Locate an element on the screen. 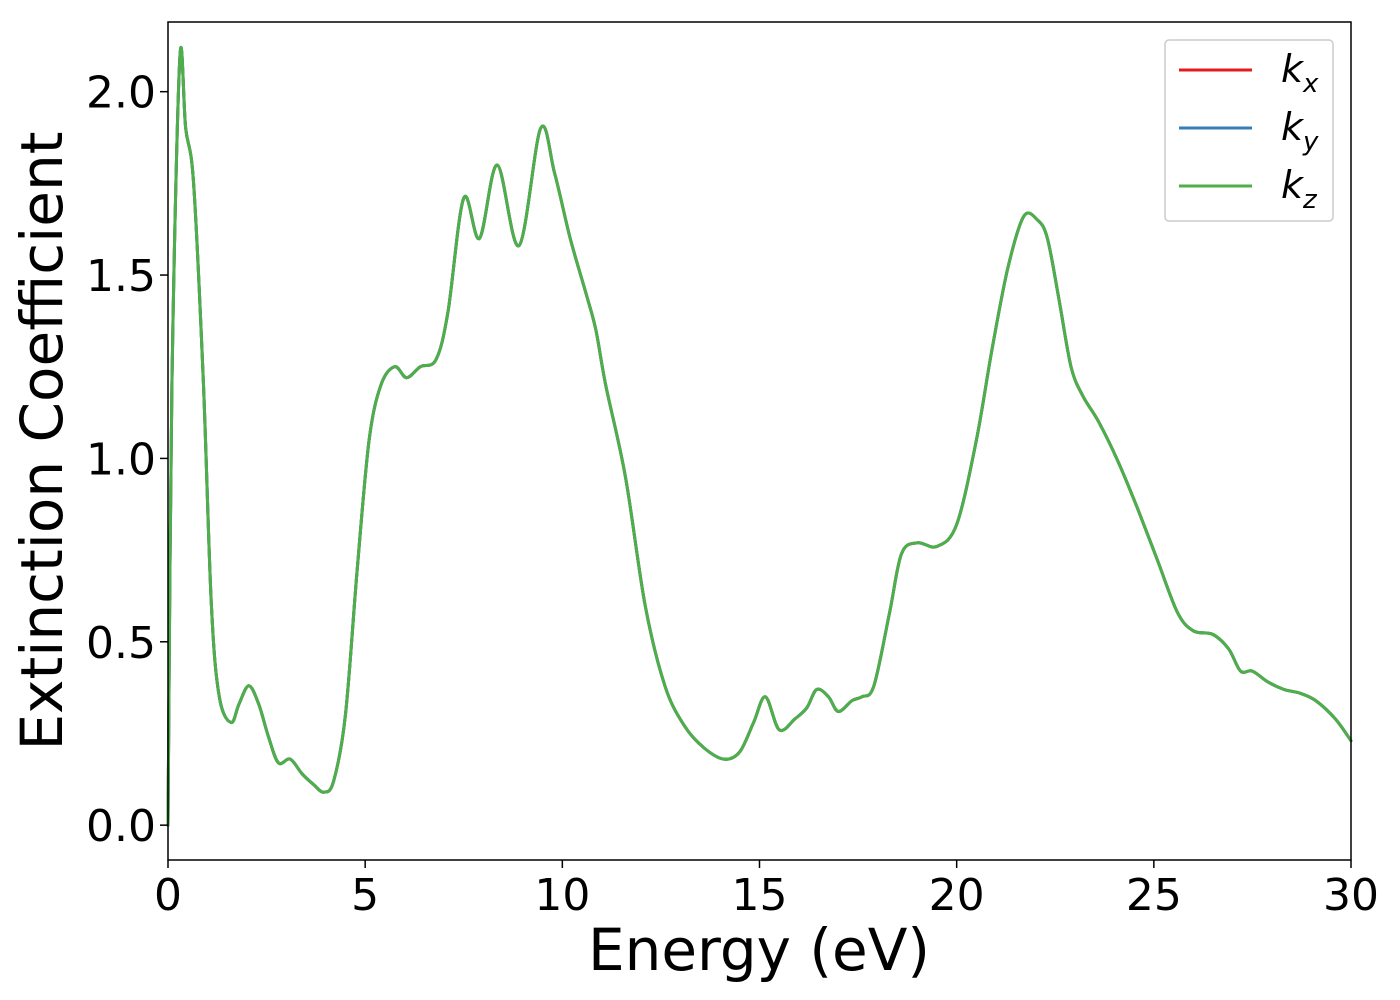 This screenshot has height=1000, width=1400. legend-label-sub: x is located at coordinates (1310, 84).